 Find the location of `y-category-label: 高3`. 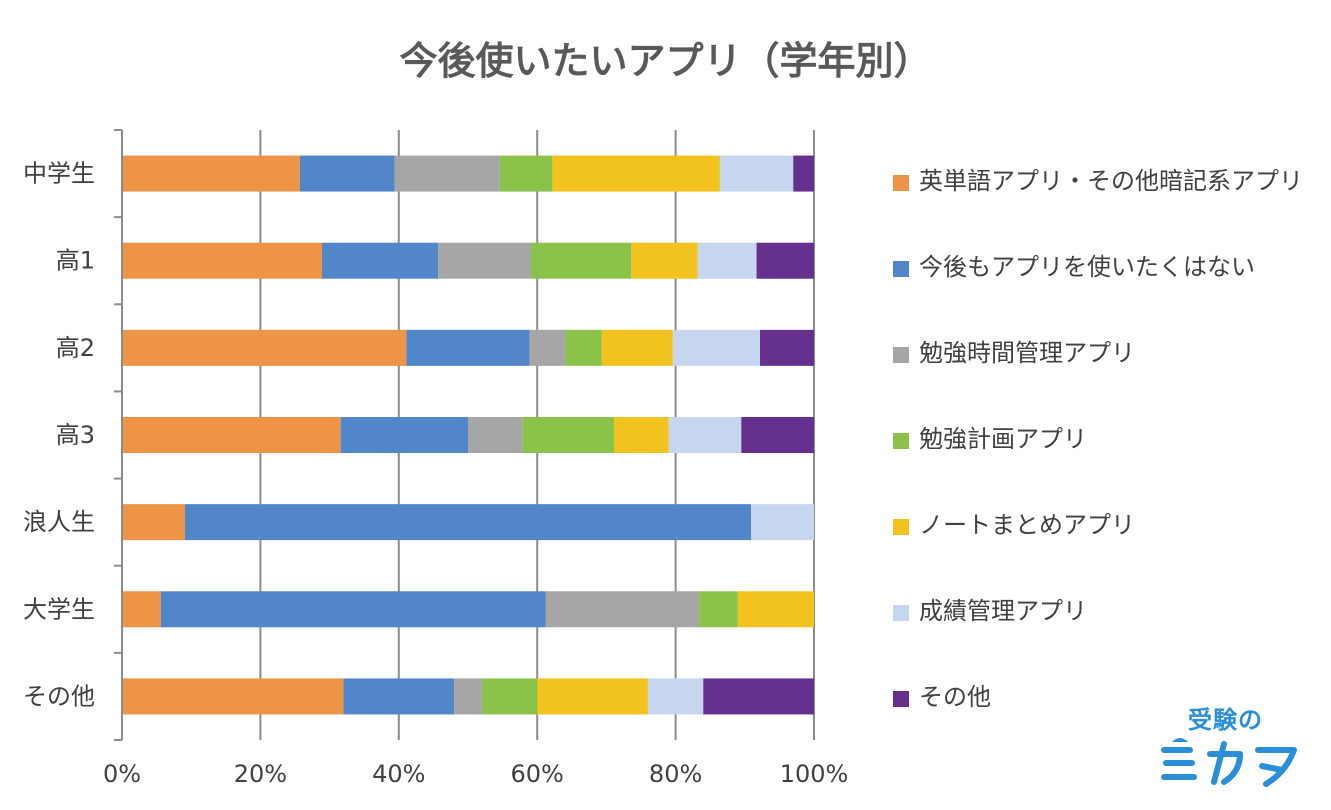

y-category-label: 高3 is located at coordinates (75, 435).